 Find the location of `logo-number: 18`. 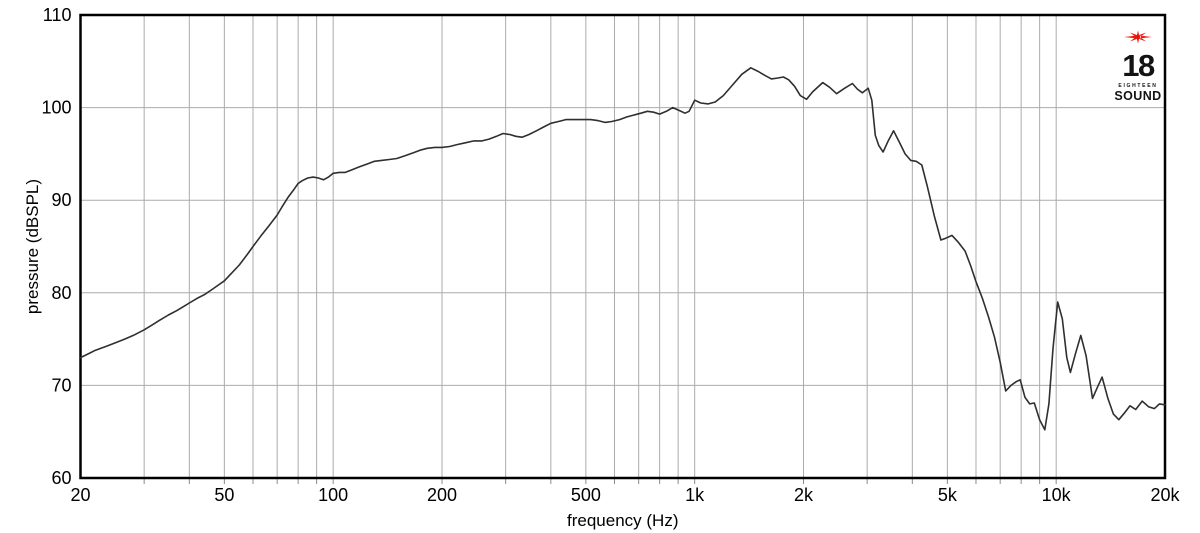

logo-number: 18 is located at coordinates (1138, 65).